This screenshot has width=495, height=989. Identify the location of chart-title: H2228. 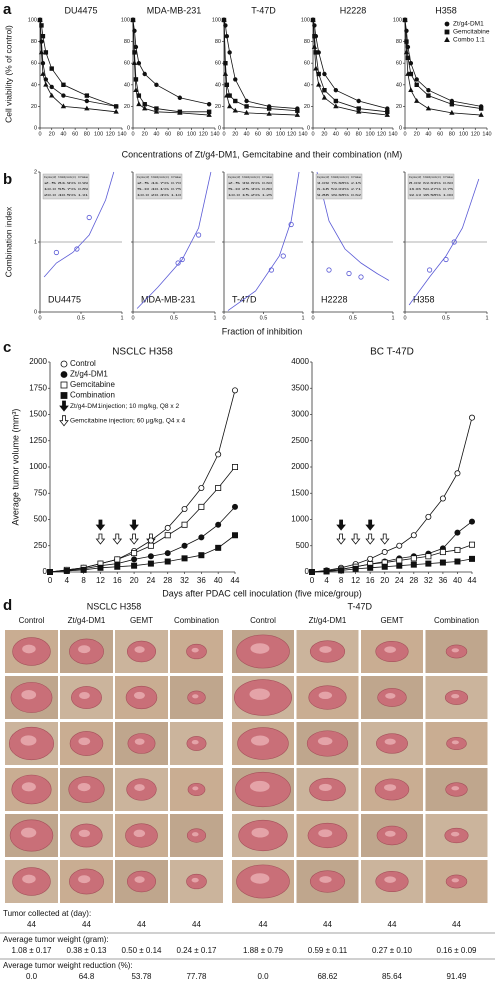
(353, 10).